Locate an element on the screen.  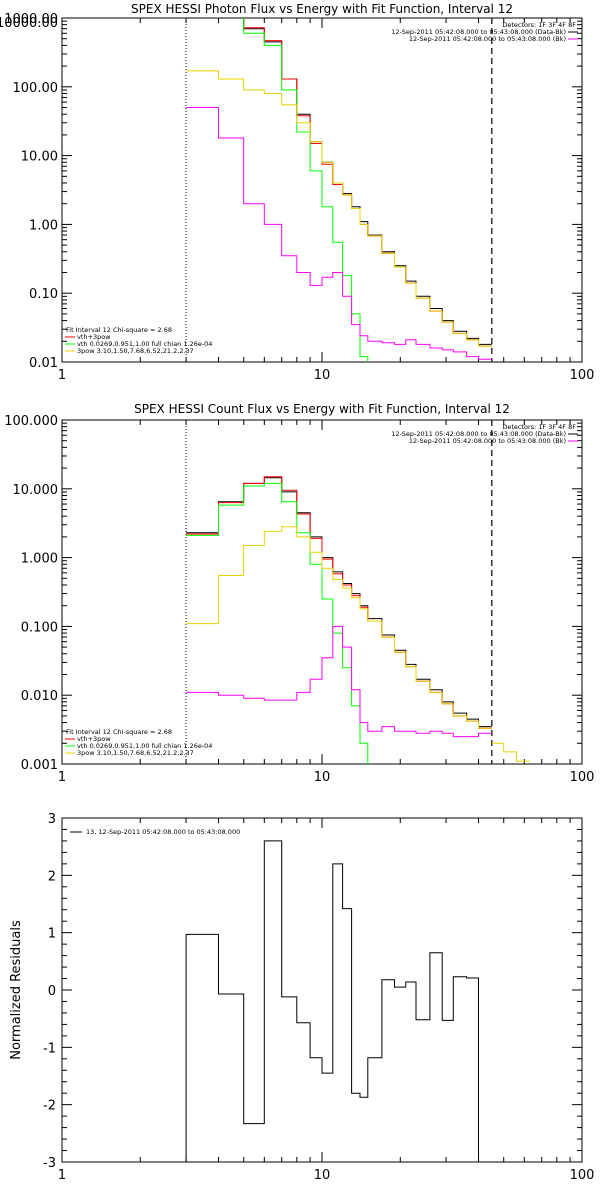
y-tick-label: 10.00 is located at coordinates (39, 157).